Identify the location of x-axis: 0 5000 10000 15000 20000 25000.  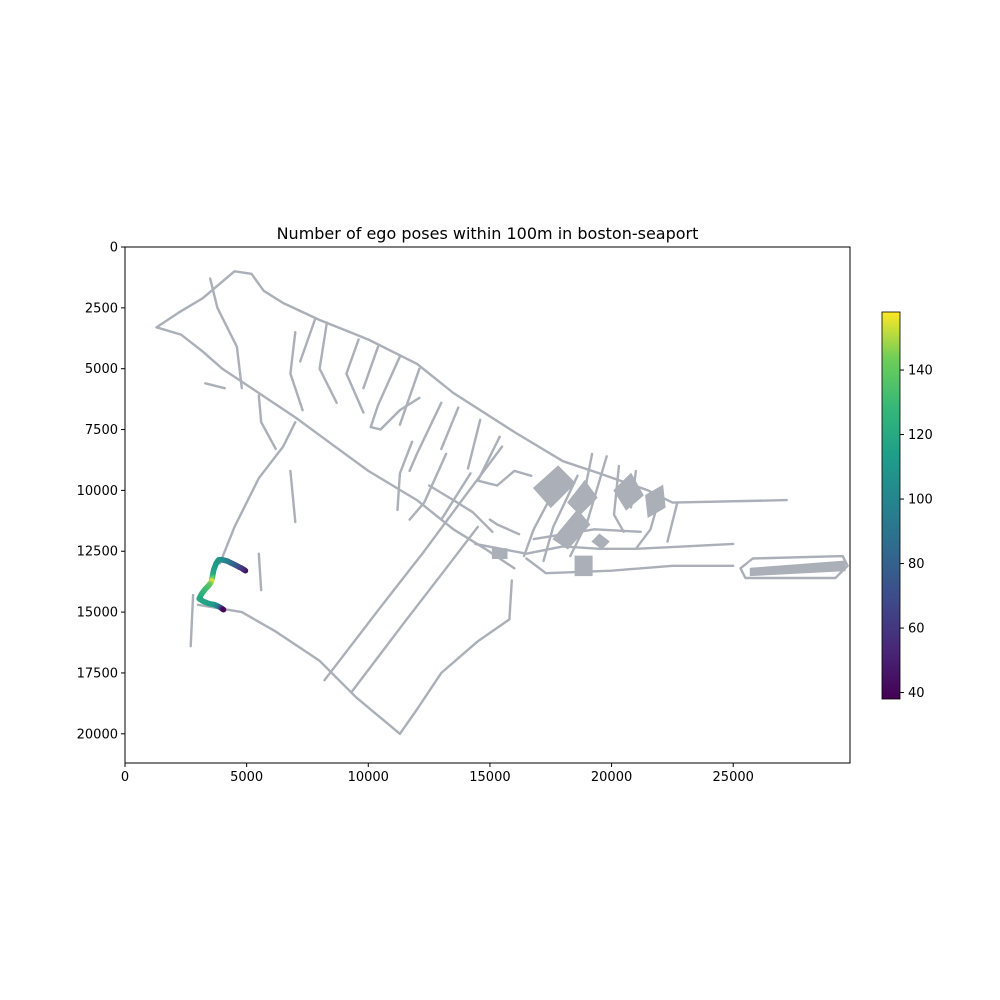
(437, 774).